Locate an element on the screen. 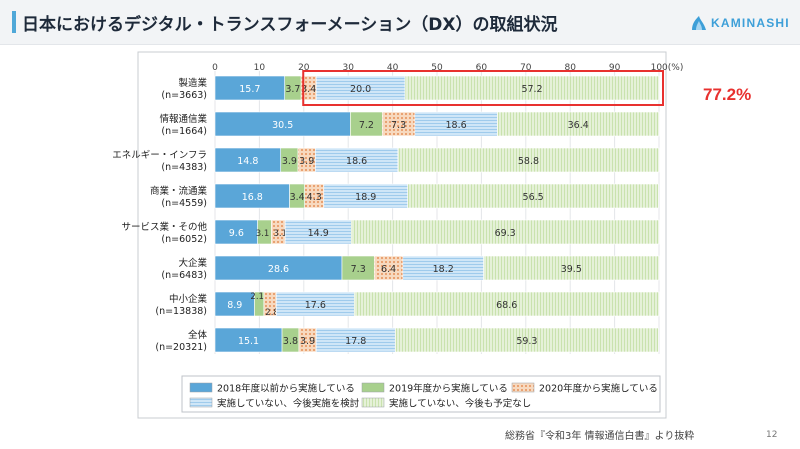  bar-value-label: 8.9 is located at coordinates (234, 305).